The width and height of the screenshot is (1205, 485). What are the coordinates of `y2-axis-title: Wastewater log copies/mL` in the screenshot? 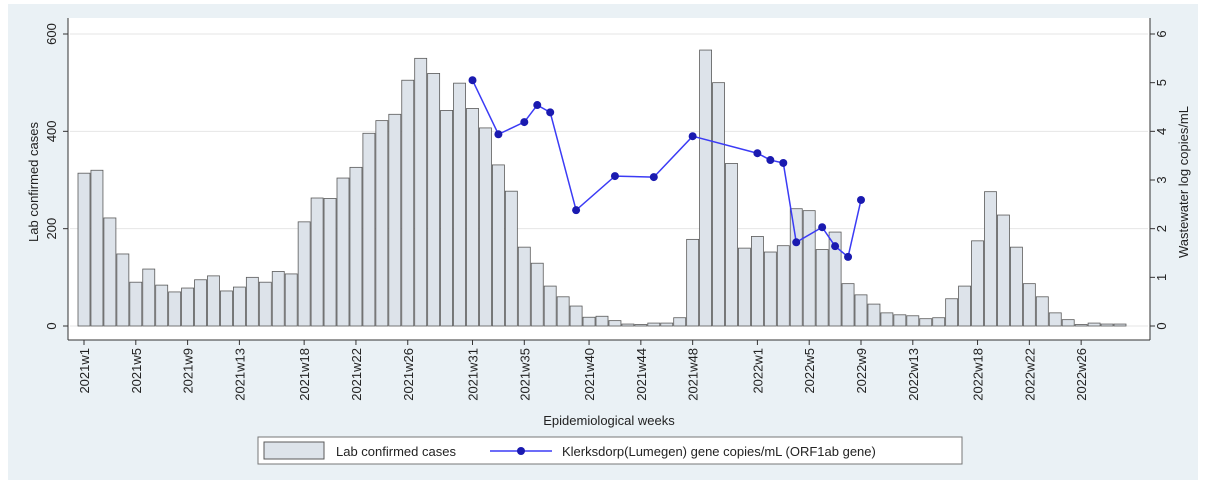 It's located at (1183, 182).